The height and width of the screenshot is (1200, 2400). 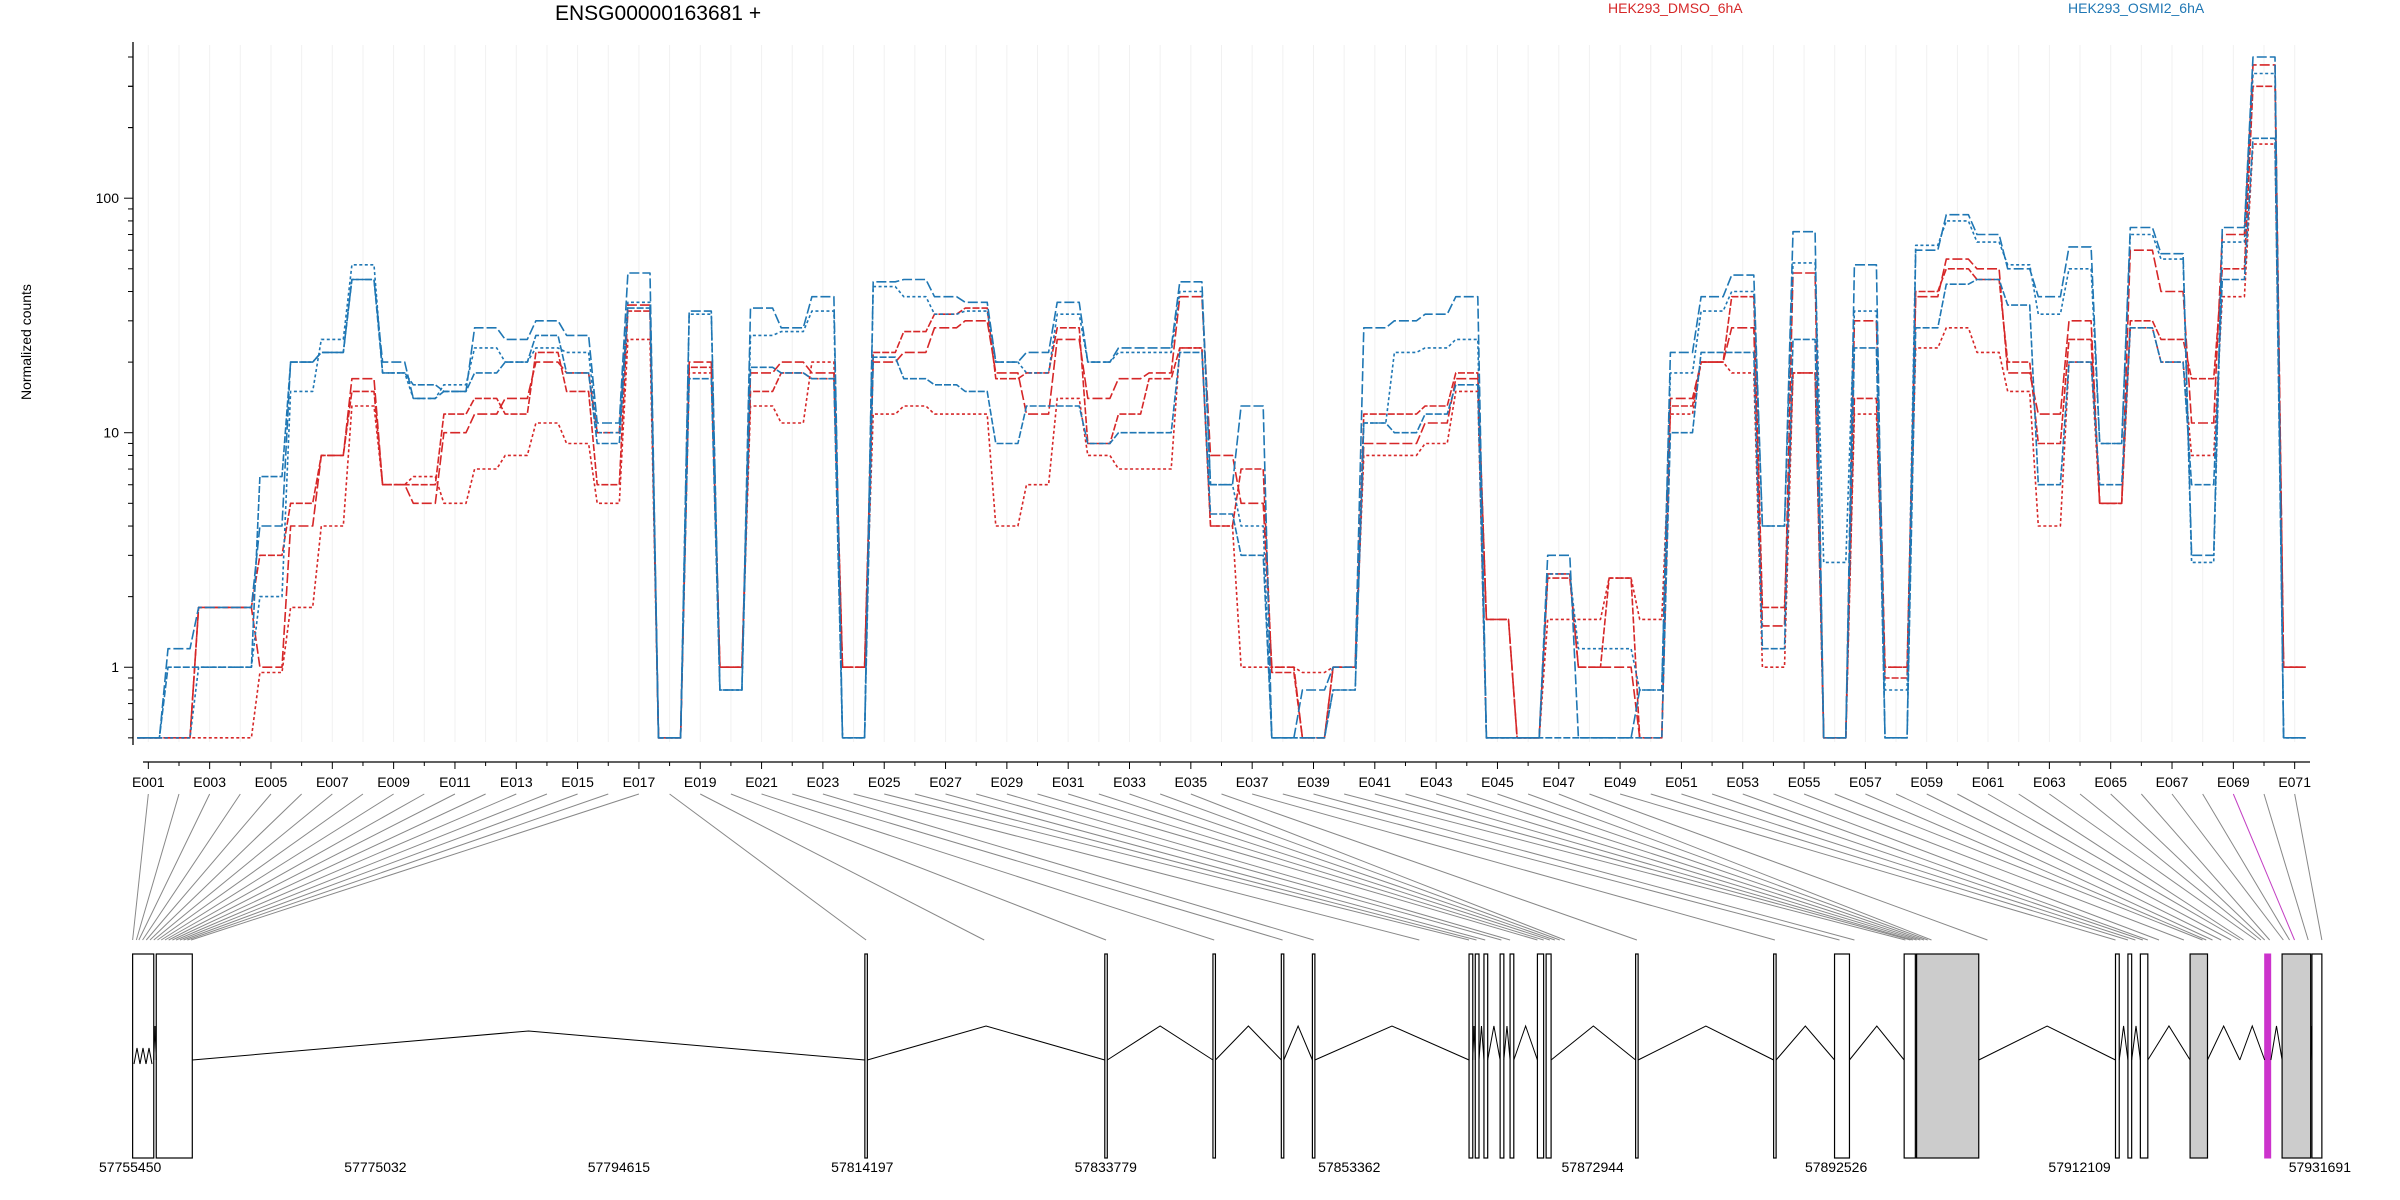 I want to click on legend-entry-dmso: HEK293_DMSO_6hA, so click(x=1675, y=8).